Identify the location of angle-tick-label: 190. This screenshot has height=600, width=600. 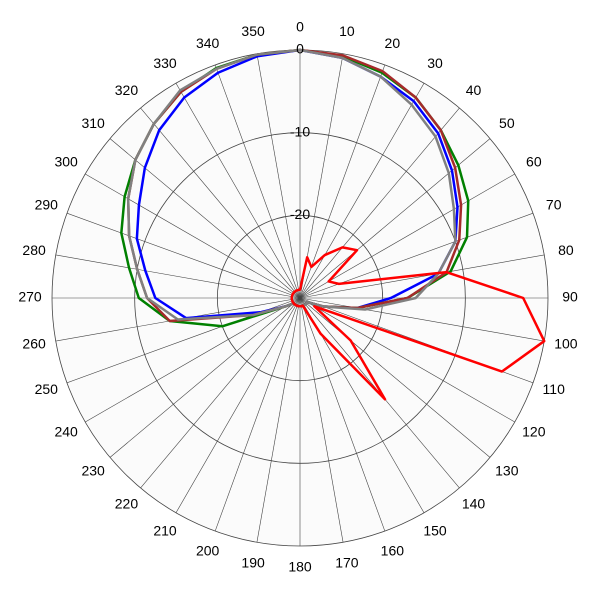
(253, 563).